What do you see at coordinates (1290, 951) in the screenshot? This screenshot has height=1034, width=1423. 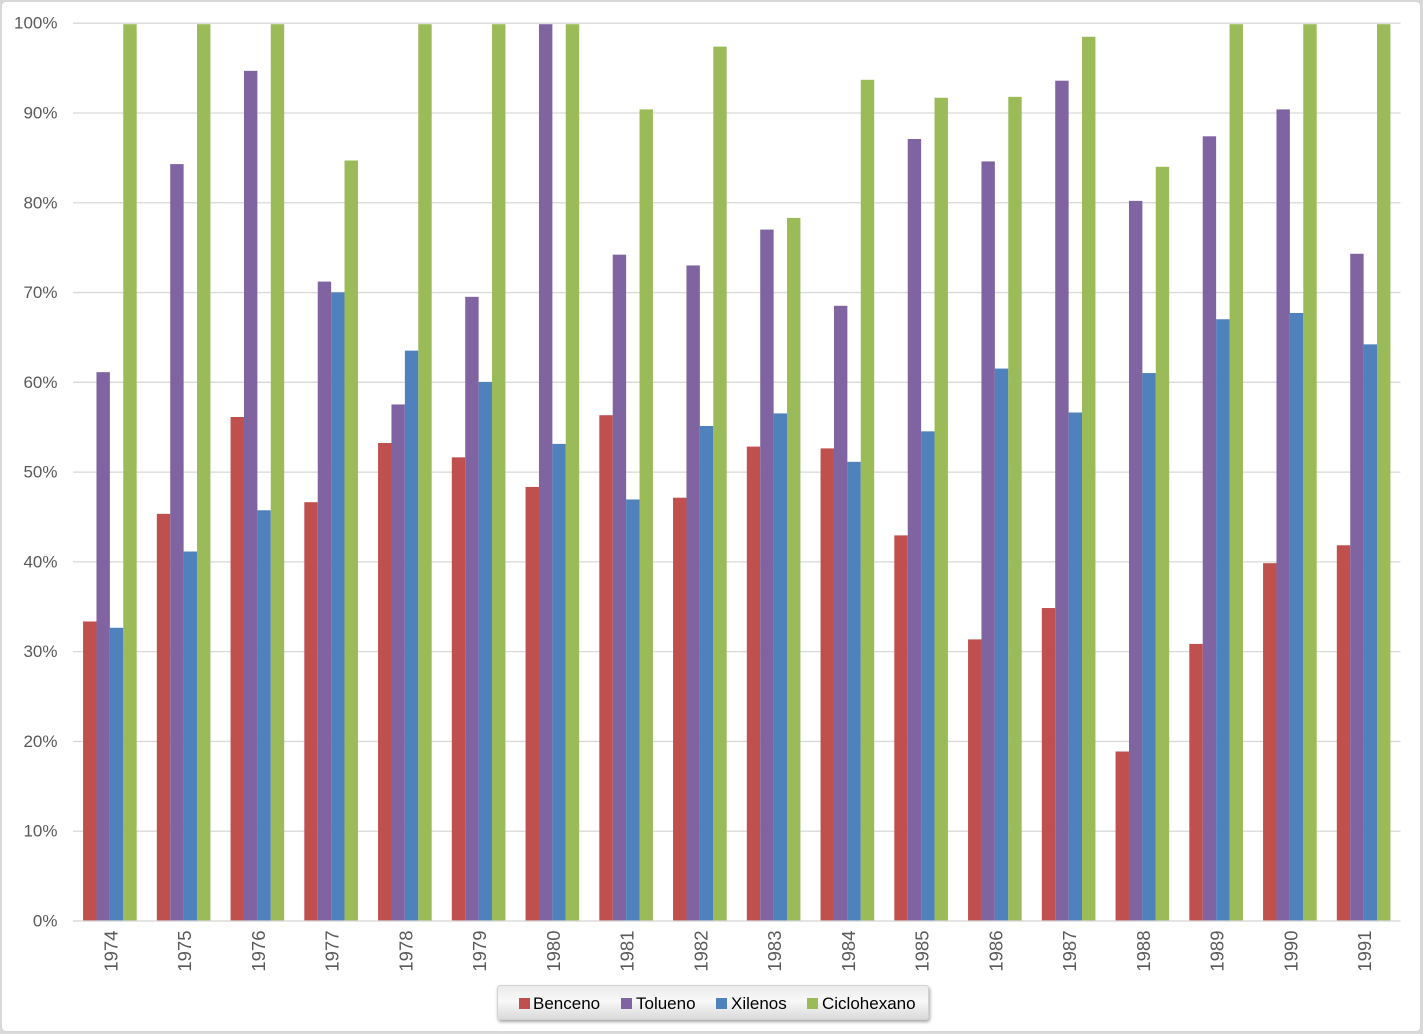 I see `svg-text: 1990` at bounding box center [1290, 951].